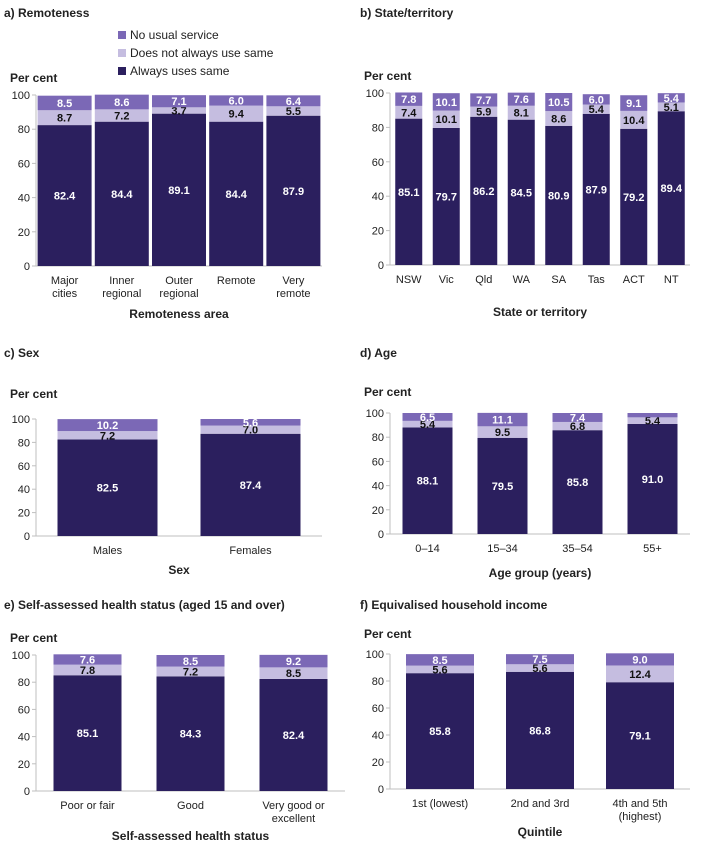 The image size is (702, 850). I want to click on data-label: 6.0, so click(596, 100).